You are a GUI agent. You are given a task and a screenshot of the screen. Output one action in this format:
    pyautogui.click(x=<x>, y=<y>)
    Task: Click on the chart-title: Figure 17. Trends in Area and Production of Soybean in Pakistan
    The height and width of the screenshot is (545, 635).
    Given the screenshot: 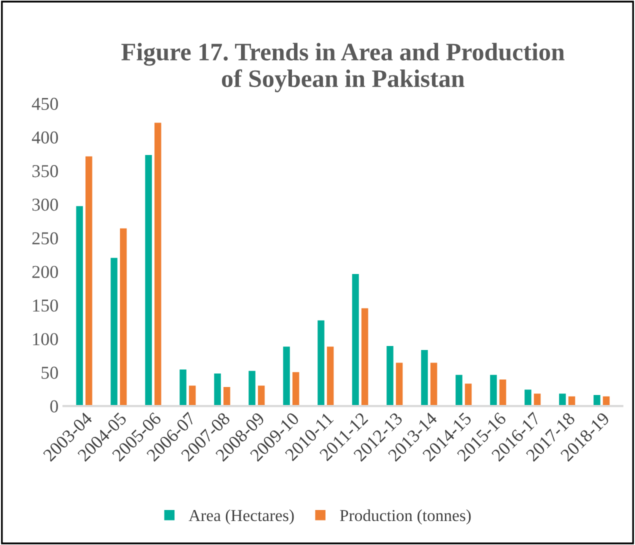 What is the action you would take?
    pyautogui.click(x=342, y=67)
    